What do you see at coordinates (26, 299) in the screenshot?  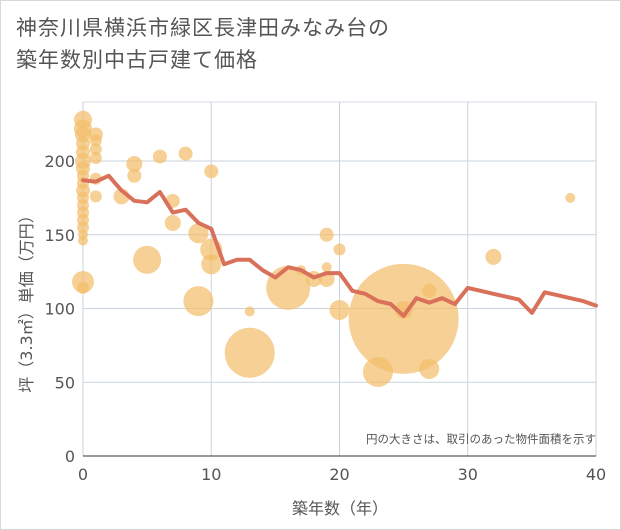 I see `y-axis-label: 坪（3.3㎡）単価（万円）` at bounding box center [26, 299].